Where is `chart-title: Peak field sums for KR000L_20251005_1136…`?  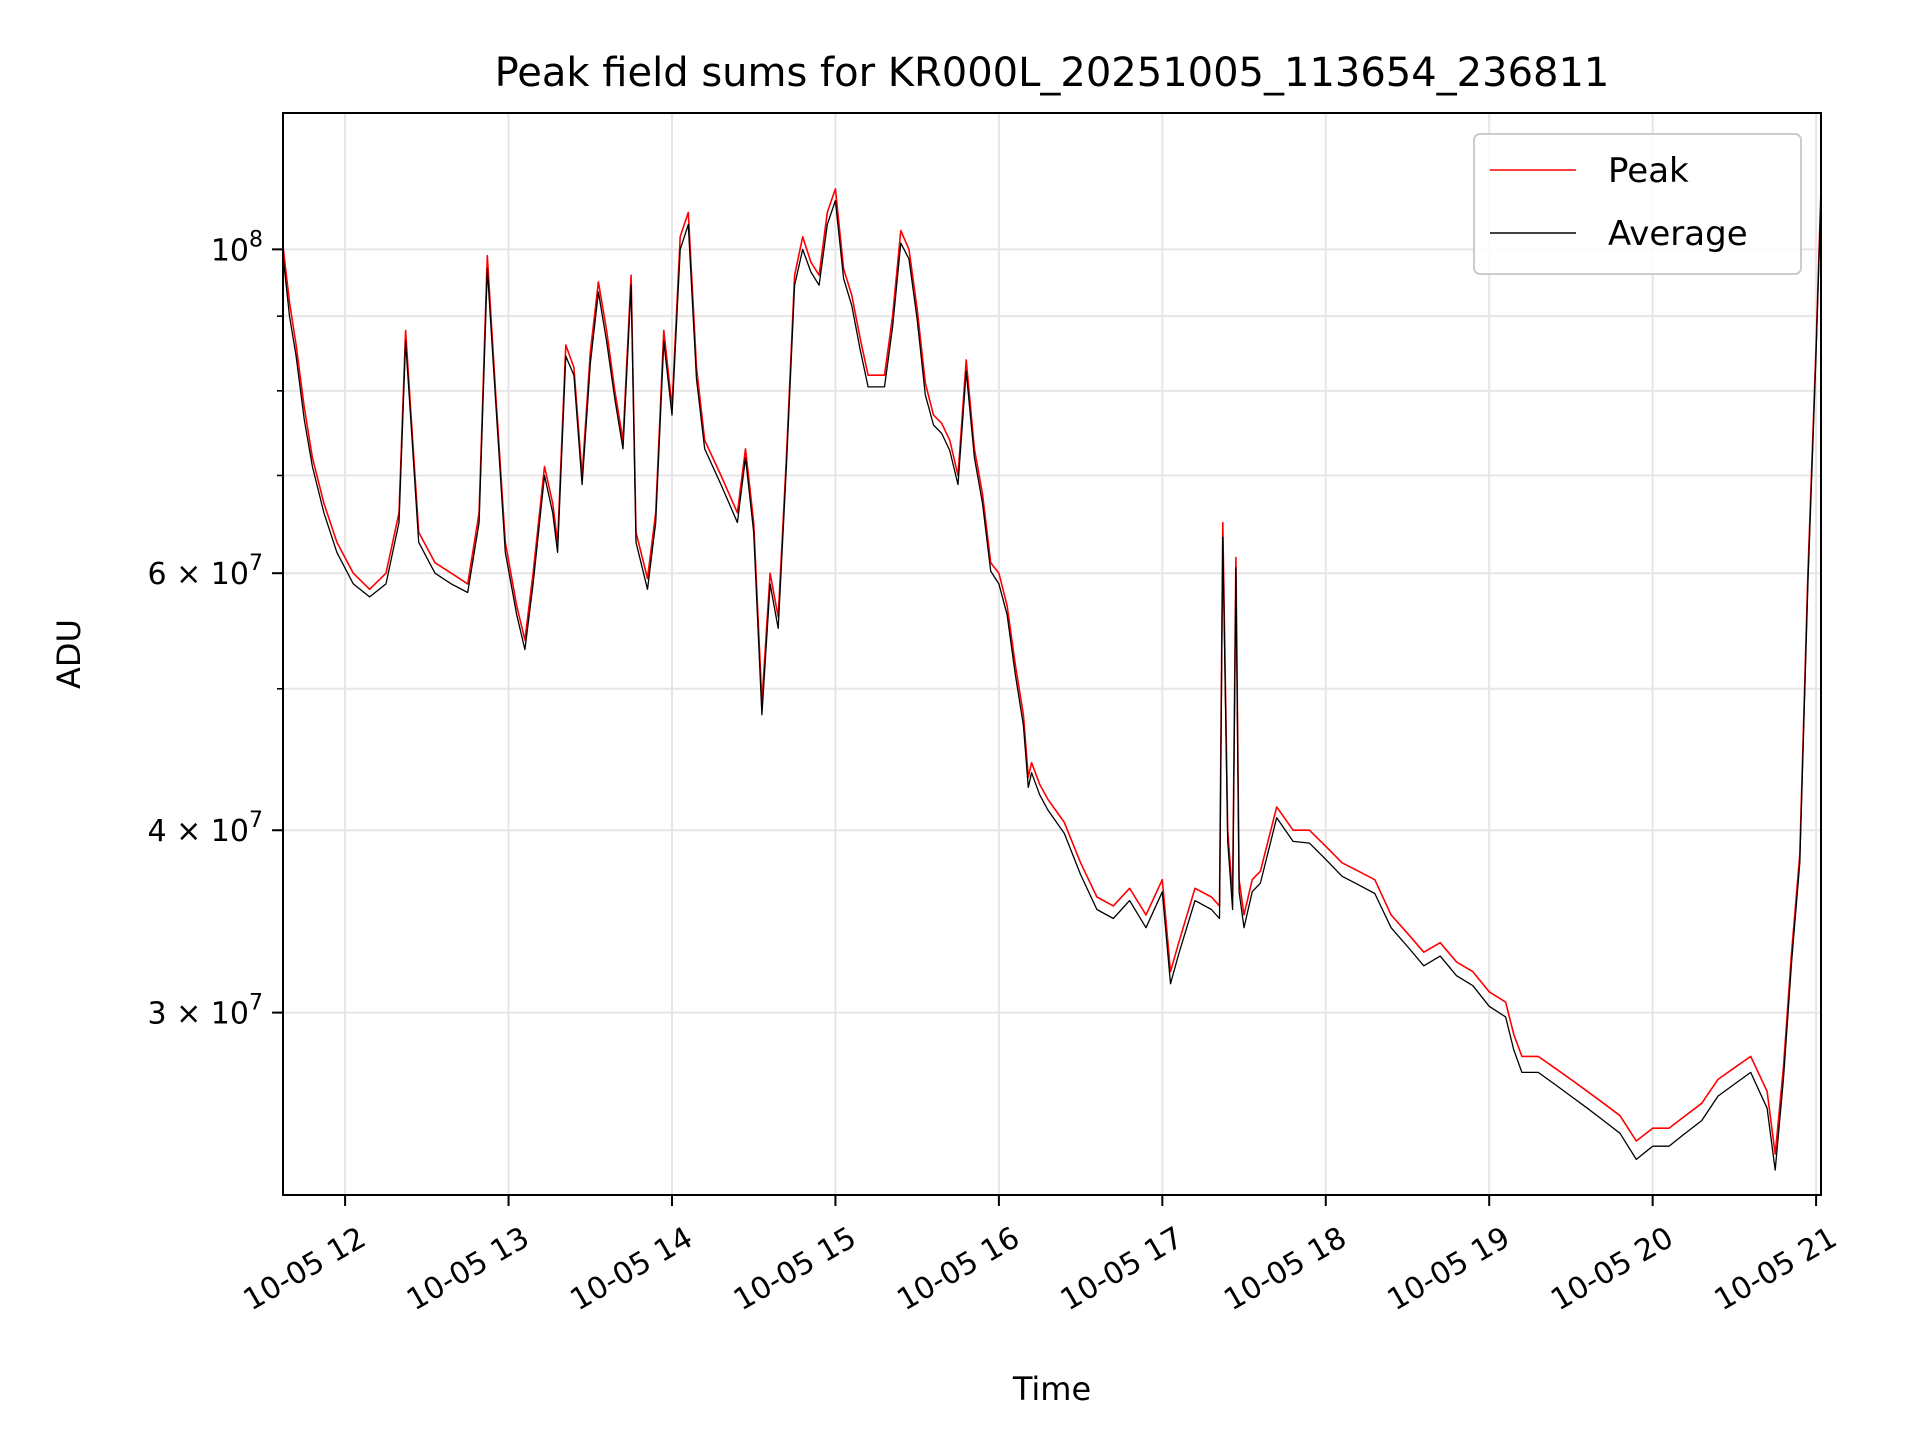 chart-title: Peak field sums for KR000L_20251005_1136… is located at coordinates (1052, 73).